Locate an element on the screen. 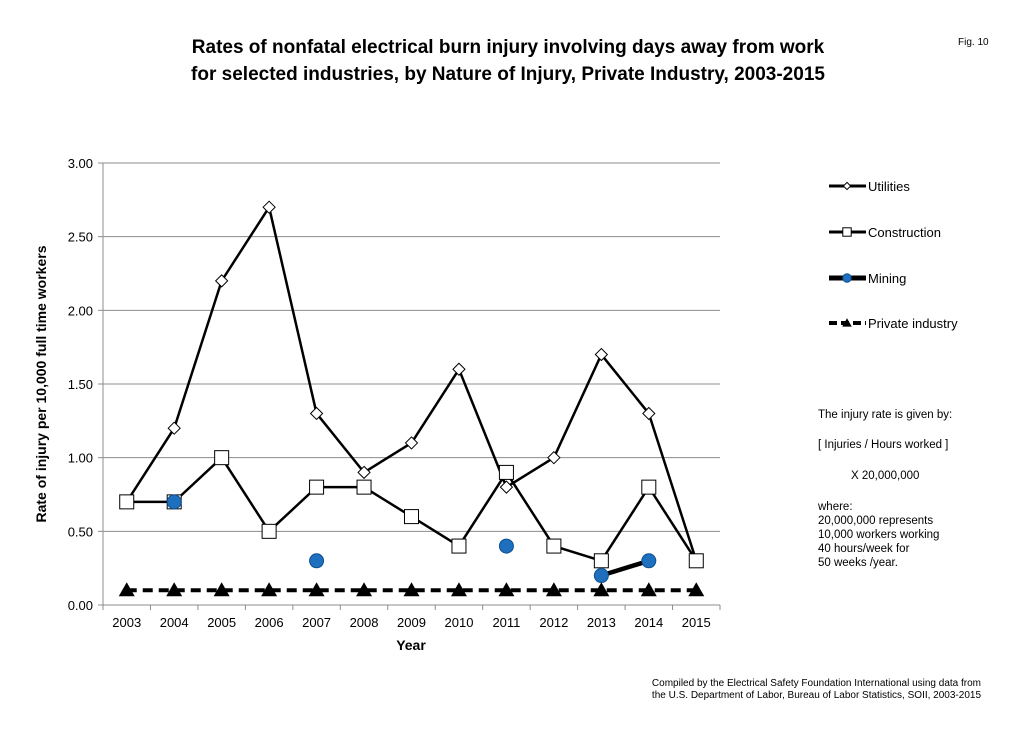 The width and height of the screenshot is (1024, 746). x-tick-label: 2006 is located at coordinates (269, 622).